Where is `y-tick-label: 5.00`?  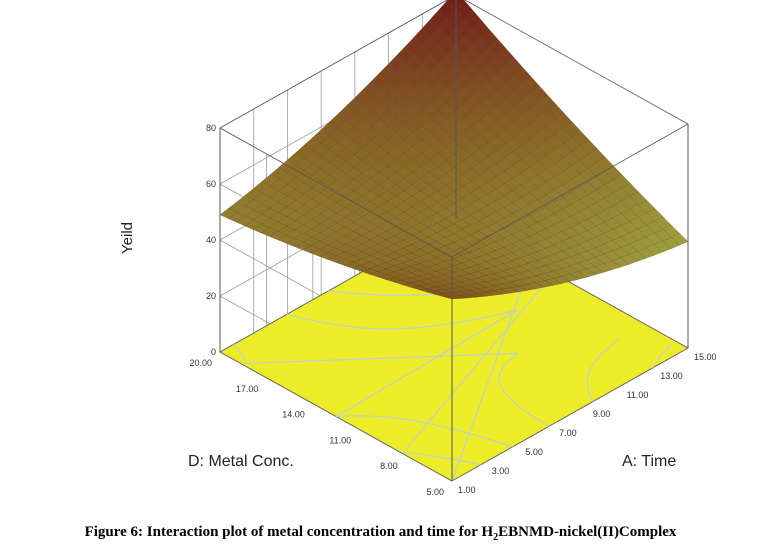
y-tick-label: 5.00 is located at coordinates (435, 492).